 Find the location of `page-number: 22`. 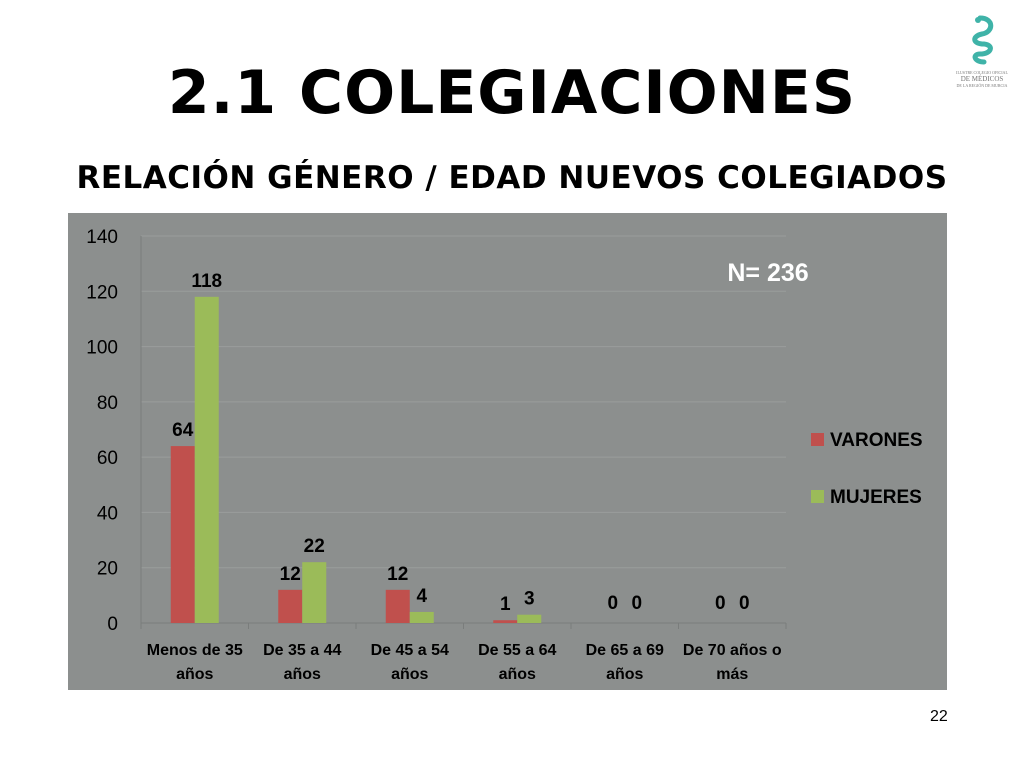

page-number: 22 is located at coordinates (939, 716).